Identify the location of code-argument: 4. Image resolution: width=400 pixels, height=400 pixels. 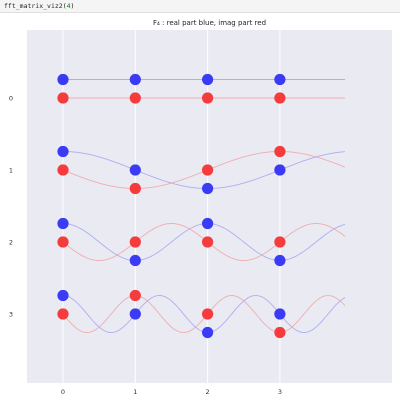
(68, 6).